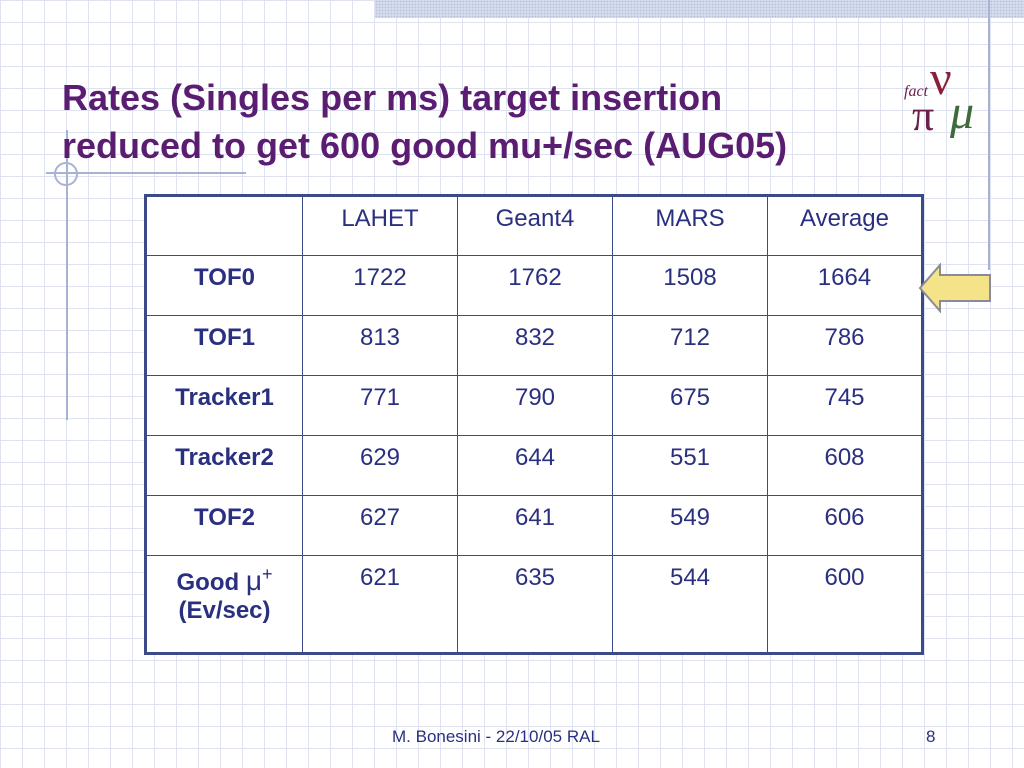 This screenshot has height=768, width=1024. Describe the element at coordinates (690, 285) in the screenshot. I see `table-cell: 1508` at that location.